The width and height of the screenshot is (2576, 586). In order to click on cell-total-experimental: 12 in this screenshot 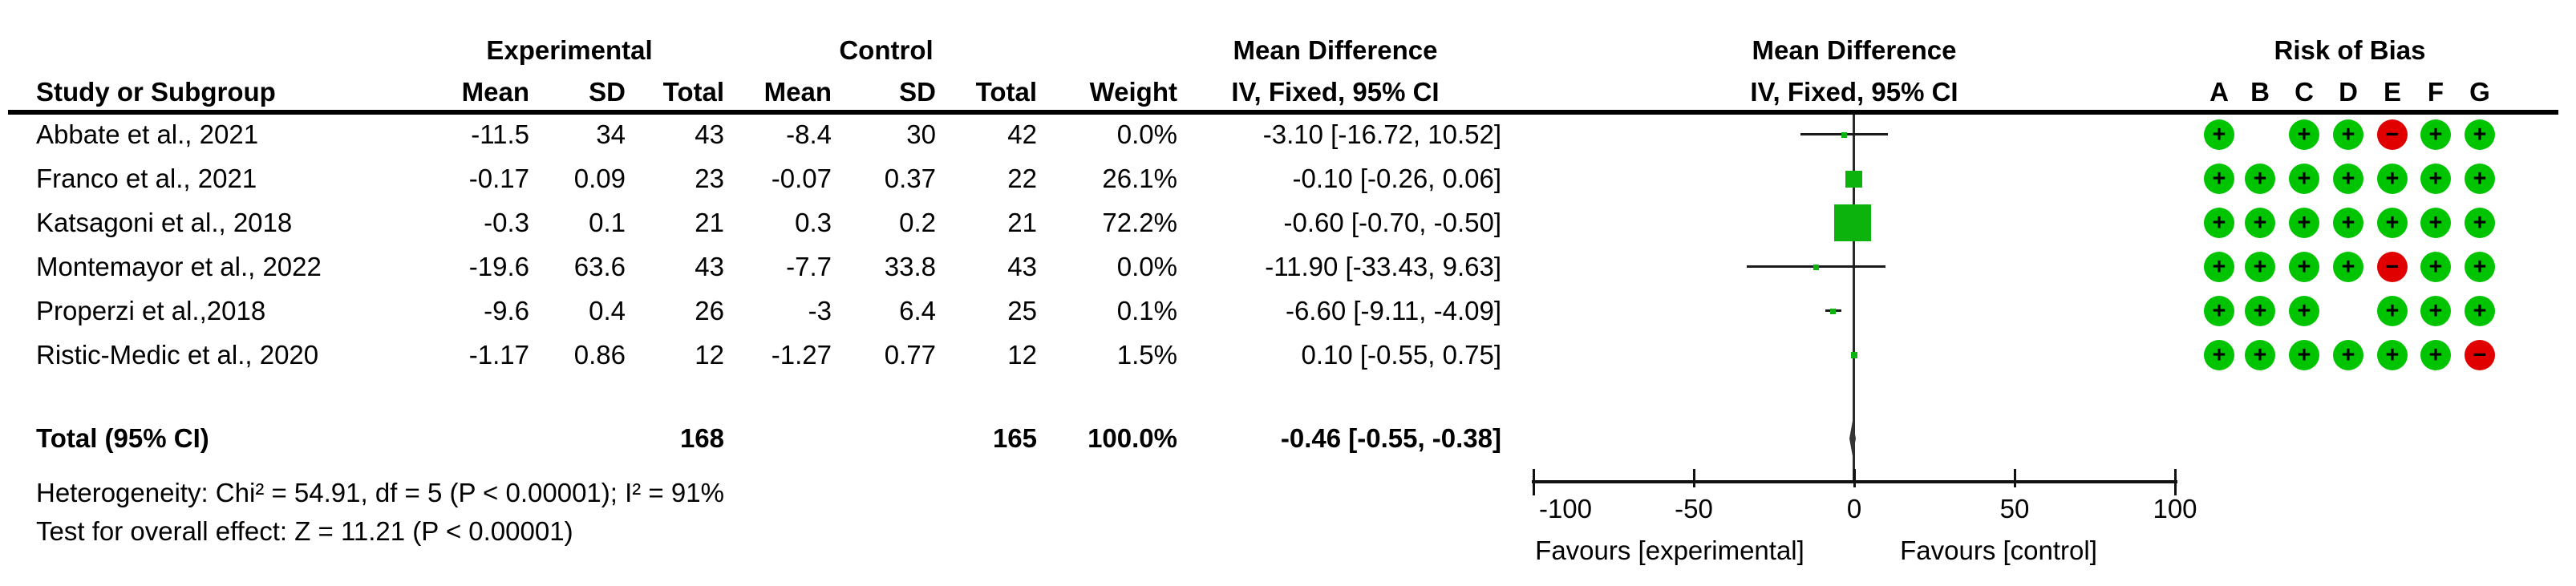, I will do `click(709, 355)`.